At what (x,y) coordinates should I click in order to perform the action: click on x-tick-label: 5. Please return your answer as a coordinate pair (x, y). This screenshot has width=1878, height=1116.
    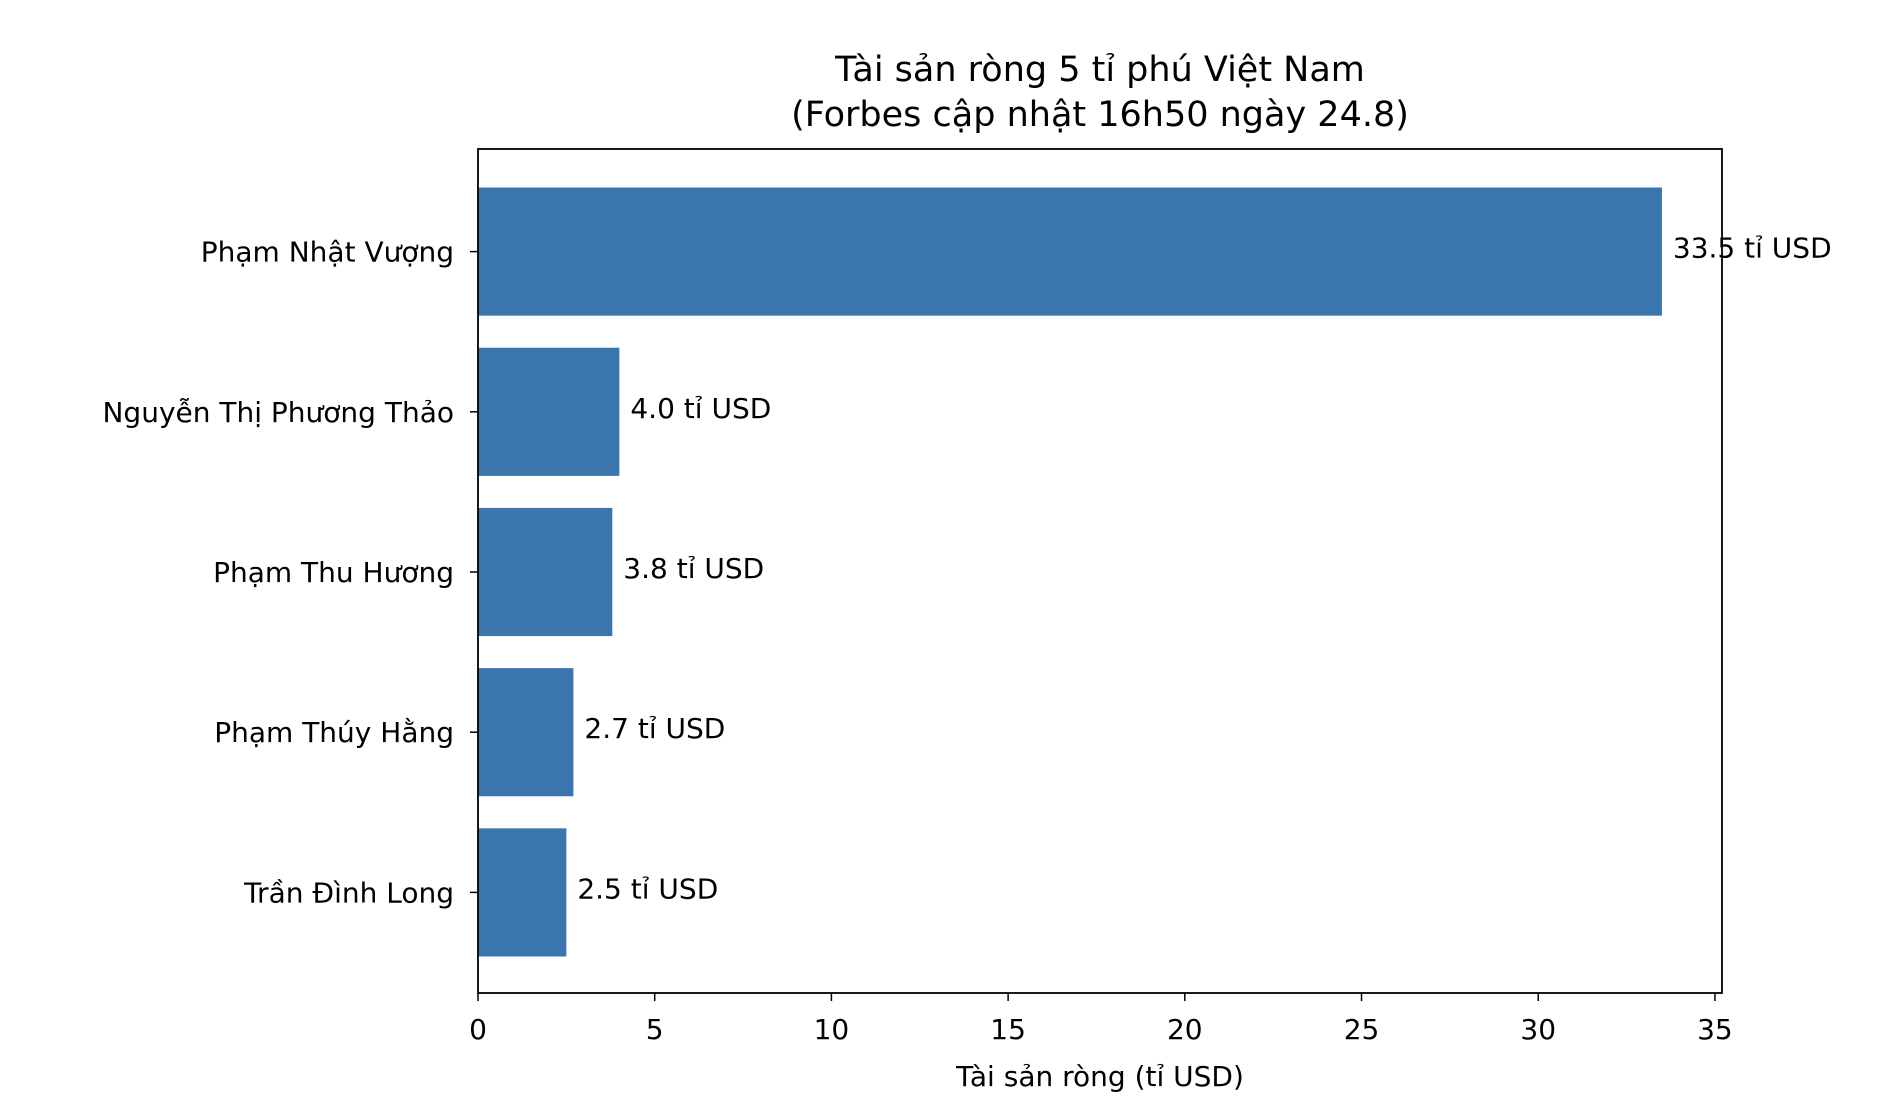
    Looking at the image, I should click on (655, 1029).